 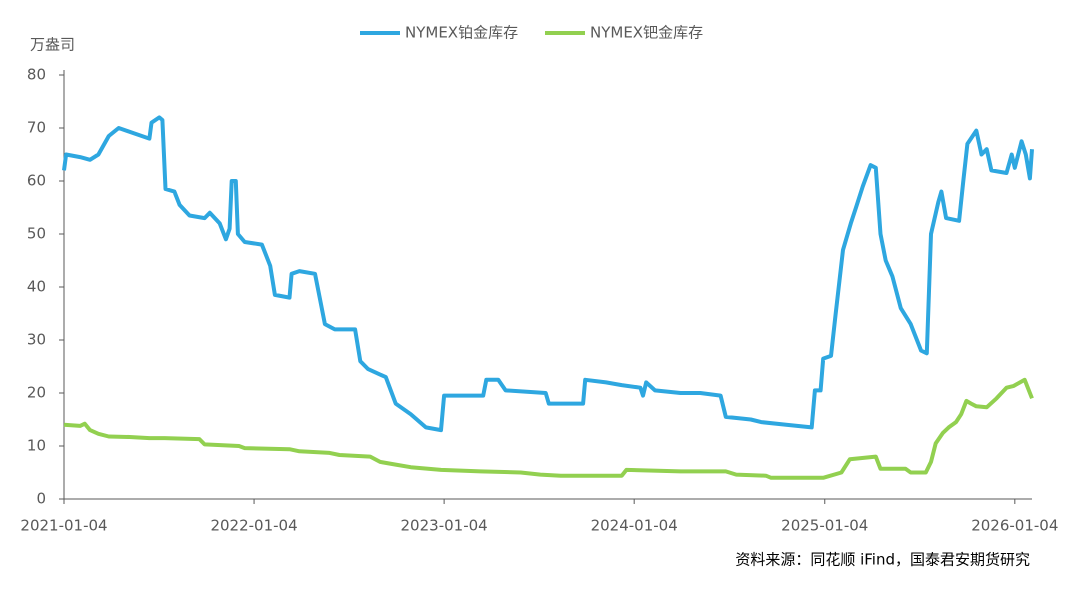 I want to click on x-tick-label: 2023-01-04, so click(x=444, y=526).